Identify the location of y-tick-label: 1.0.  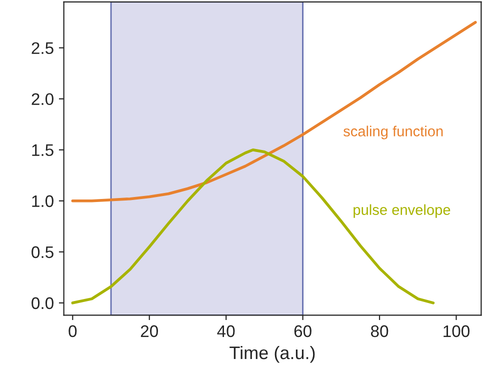
(43, 201).